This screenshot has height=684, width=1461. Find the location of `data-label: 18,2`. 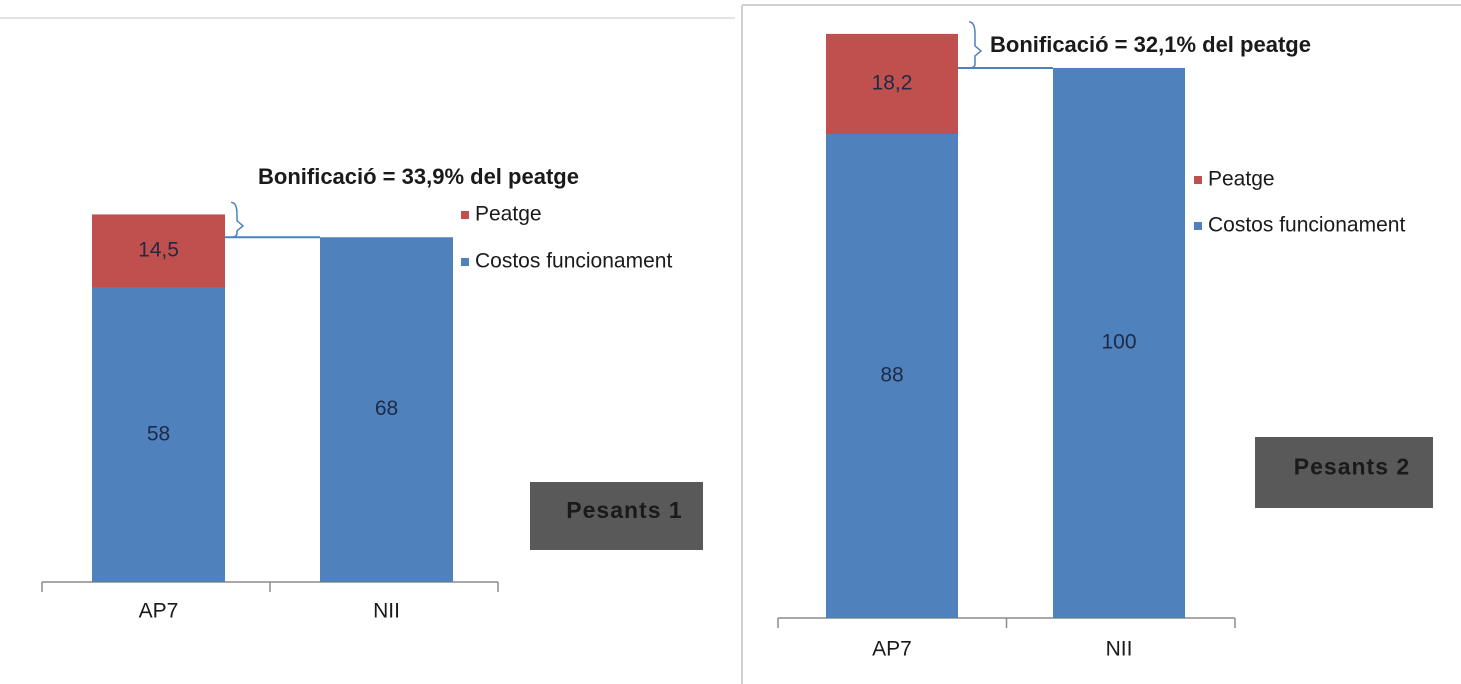

data-label: 18,2 is located at coordinates (892, 82).